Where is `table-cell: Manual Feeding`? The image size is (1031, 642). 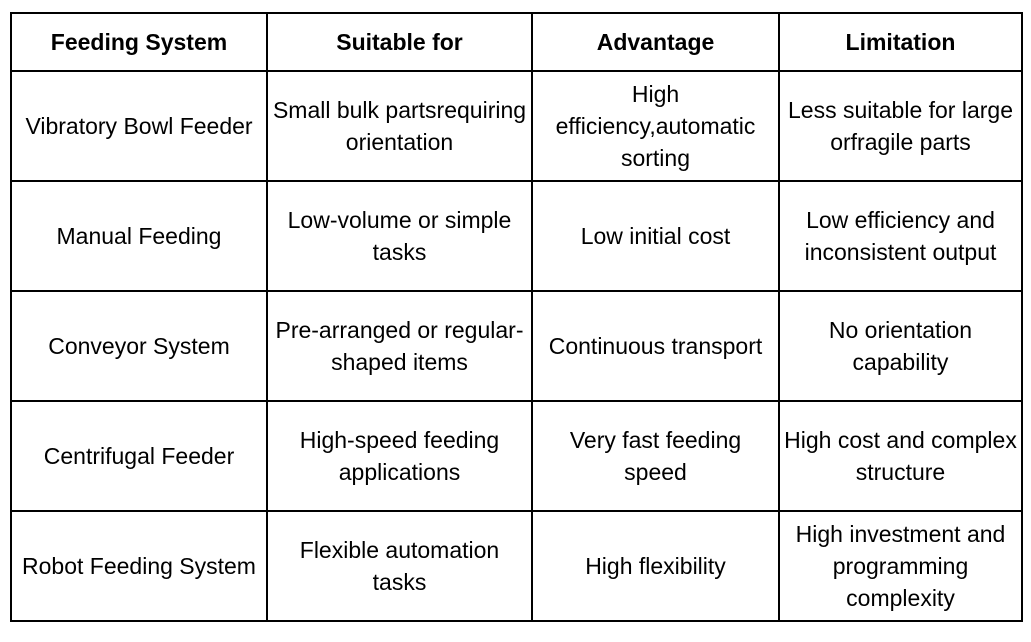
table-cell: Manual Feeding is located at coordinates (139, 236).